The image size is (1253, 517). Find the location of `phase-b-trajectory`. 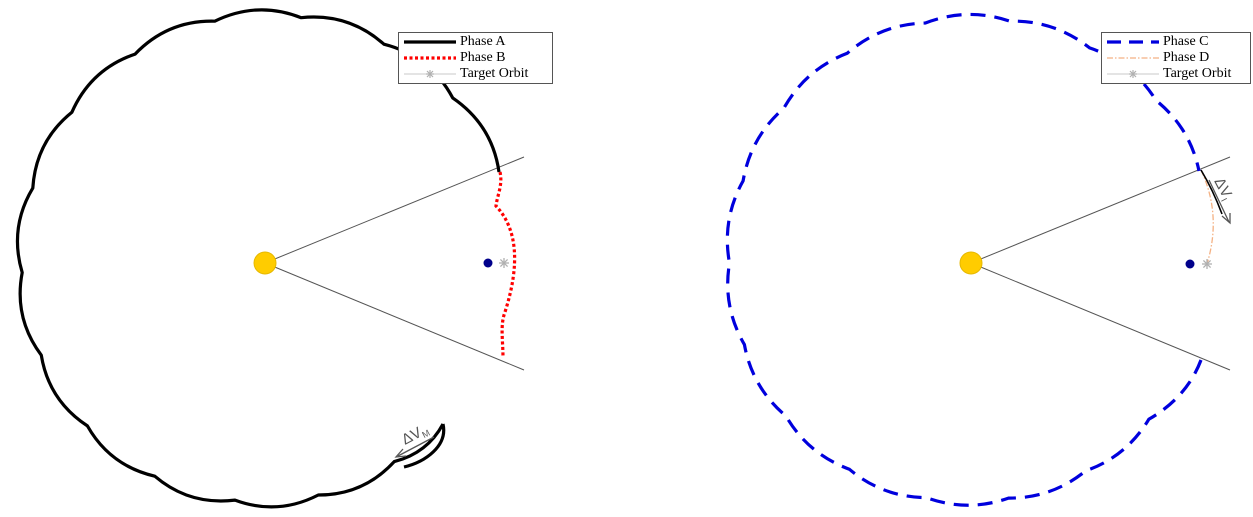

phase-b-trajectory is located at coordinates (505, 265).